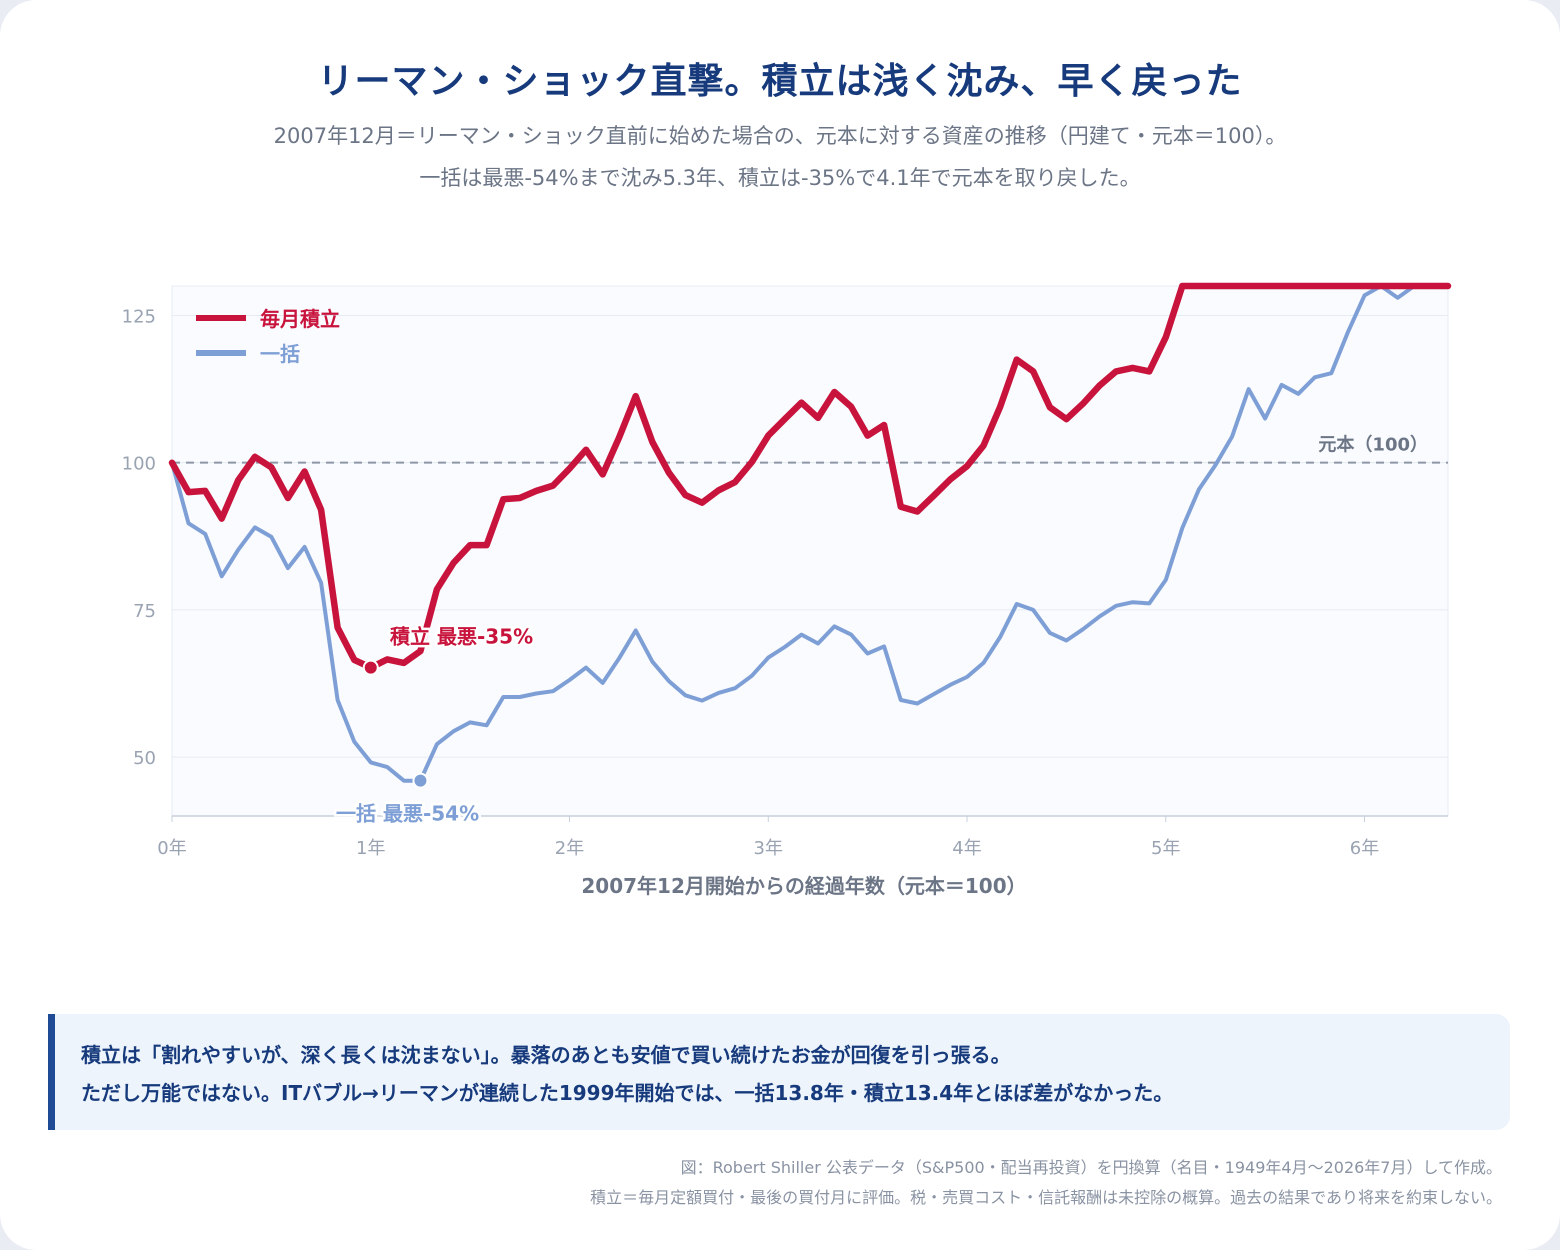 The image size is (1560, 1250). I want to click on annotation-label: 積立 最悪-35%, so click(461, 637).